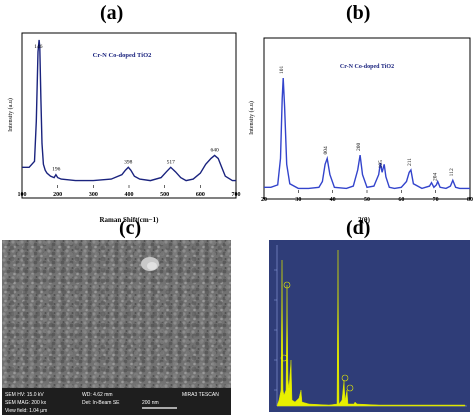  Describe the element at coordinates (333, 200) in the screenshot. I see `x-tick-label: 40` at that location.